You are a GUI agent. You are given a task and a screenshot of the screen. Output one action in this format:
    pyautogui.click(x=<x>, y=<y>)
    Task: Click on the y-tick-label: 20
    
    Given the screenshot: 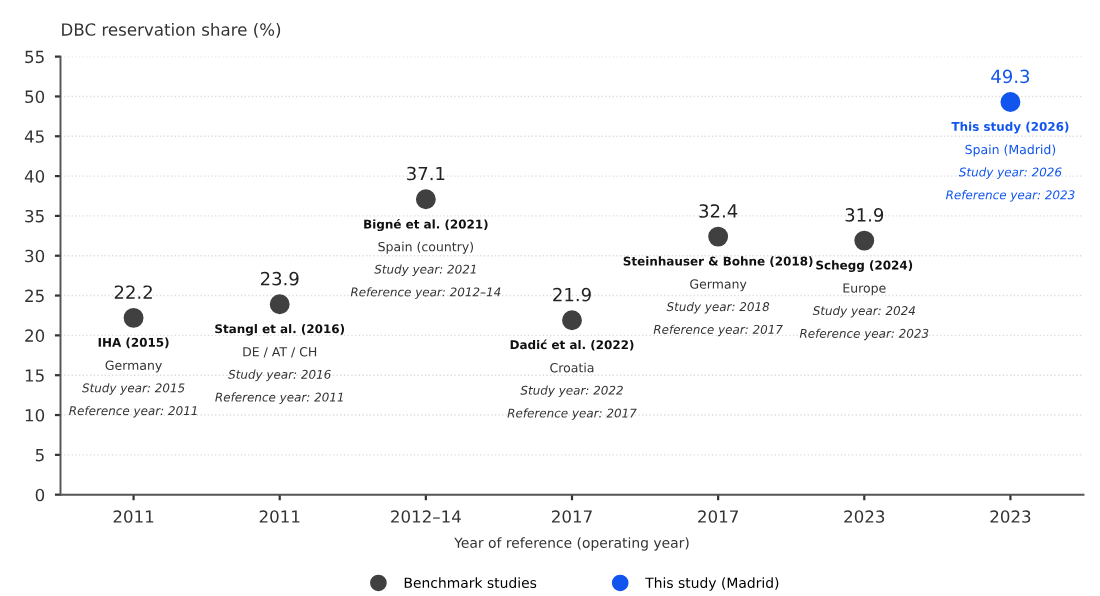 What is the action you would take?
    pyautogui.click(x=35, y=335)
    